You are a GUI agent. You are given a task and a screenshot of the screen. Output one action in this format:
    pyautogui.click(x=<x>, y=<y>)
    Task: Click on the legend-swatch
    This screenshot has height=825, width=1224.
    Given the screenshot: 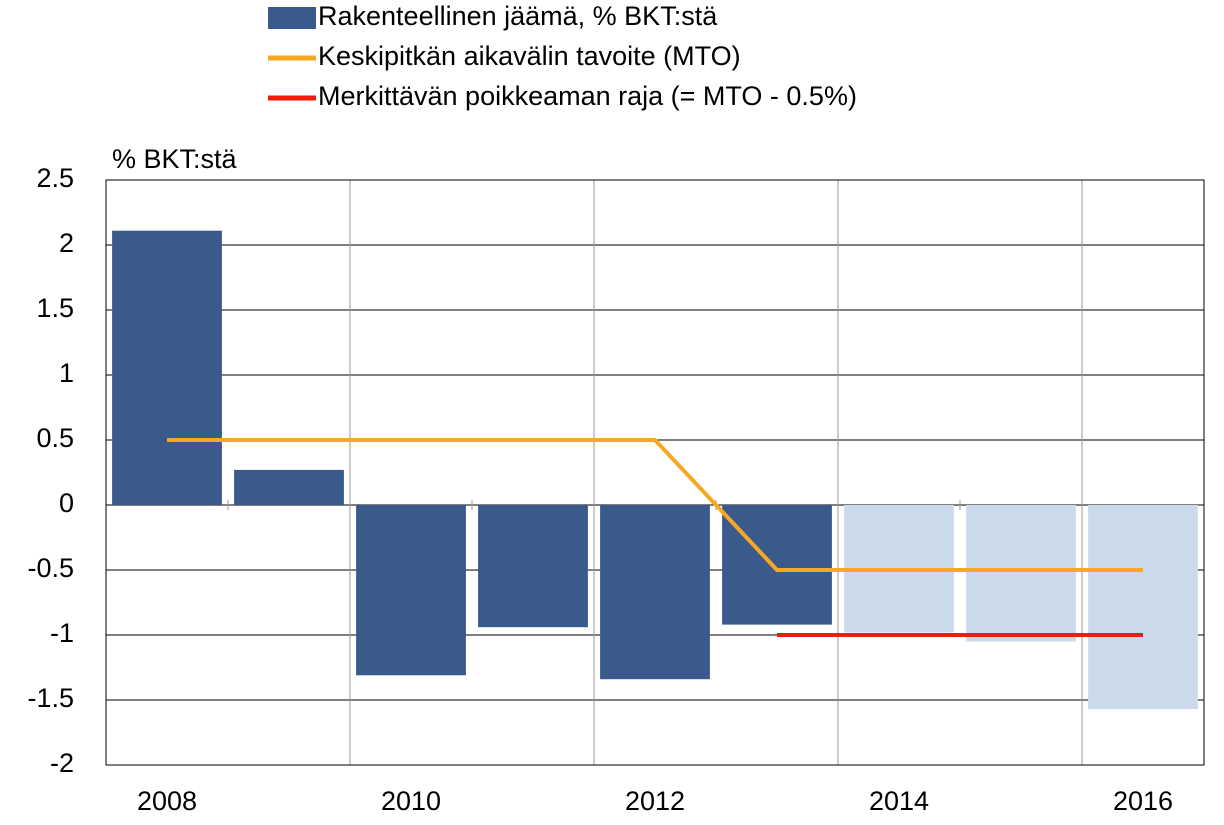 What is the action you would take?
    pyautogui.click(x=292, y=18)
    